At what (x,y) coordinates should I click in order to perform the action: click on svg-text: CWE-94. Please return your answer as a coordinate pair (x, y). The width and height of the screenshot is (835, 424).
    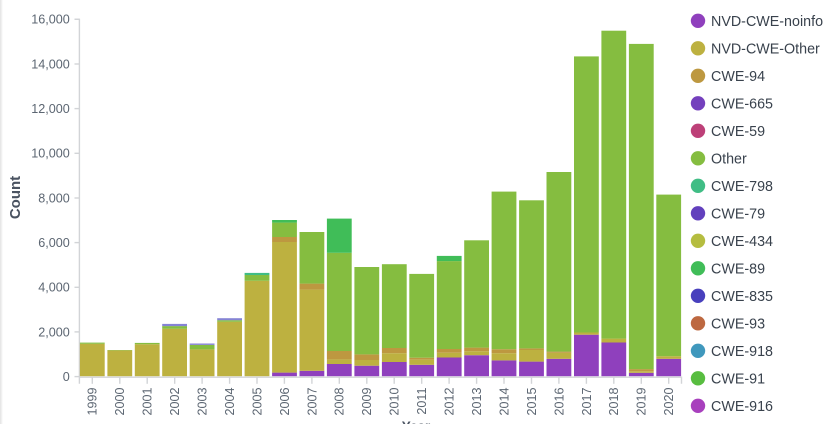
    Looking at the image, I should click on (738, 77).